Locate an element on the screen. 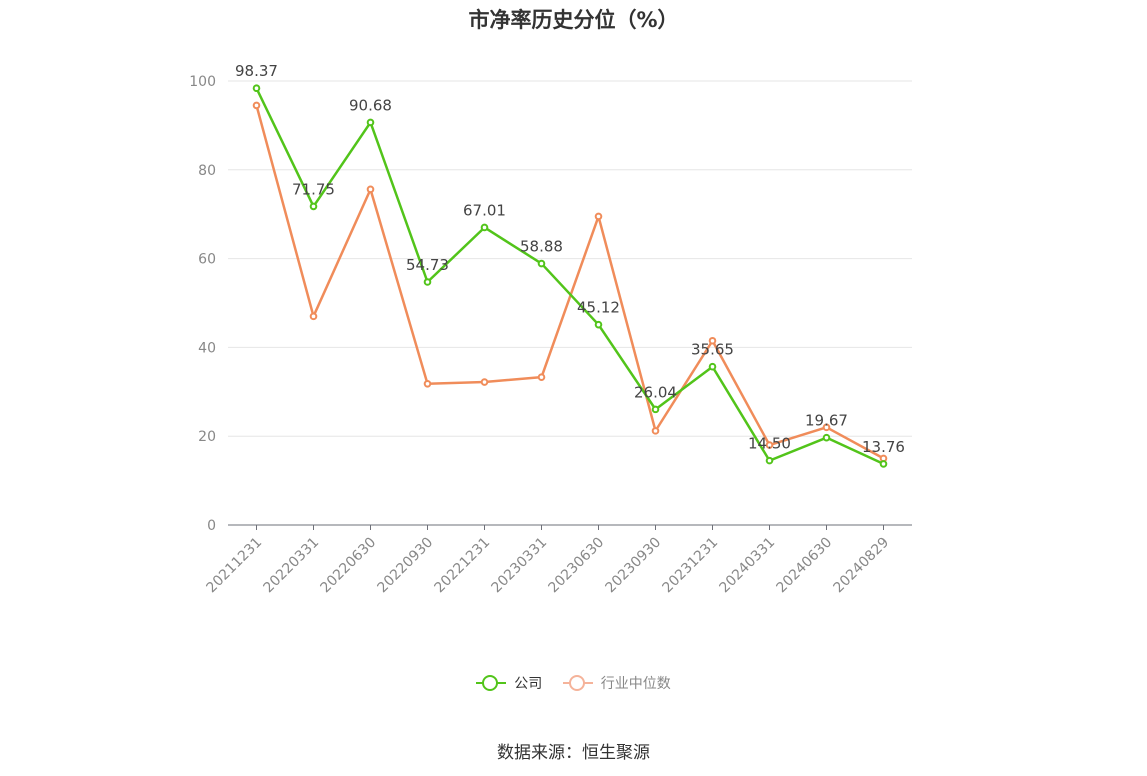 The image size is (1147, 776). data-label: 26.04 is located at coordinates (655, 392).